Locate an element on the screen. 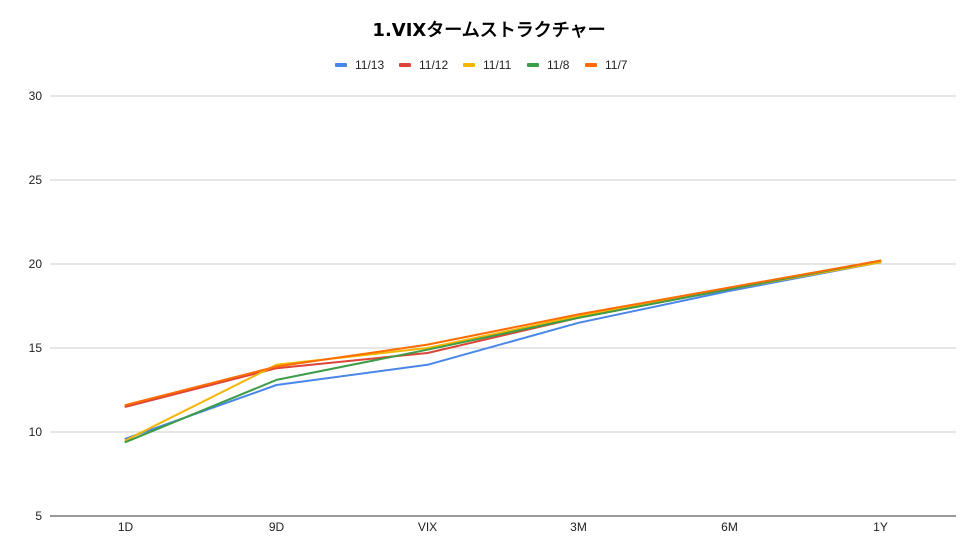 The height and width of the screenshot is (555, 979). y-tick-label: 25 is located at coordinates (36, 180).